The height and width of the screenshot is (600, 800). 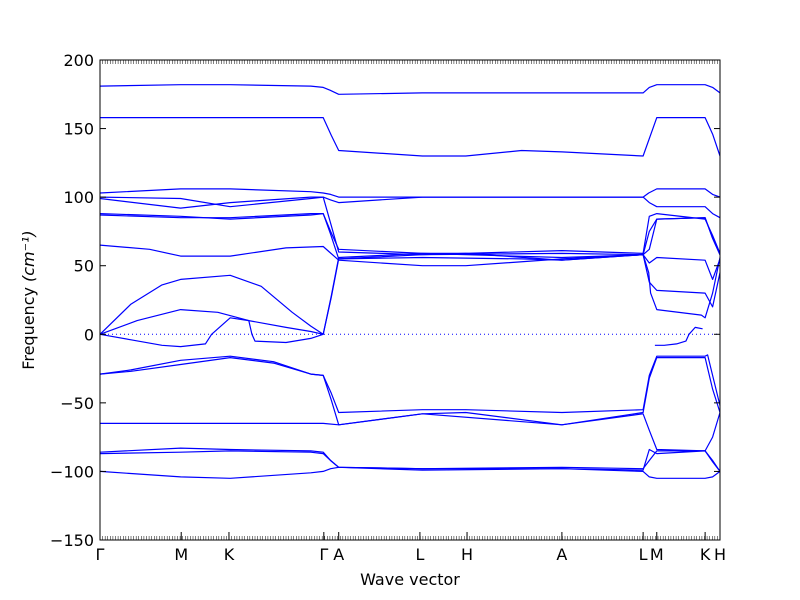 I want to click on y-tick-label: 0, so click(x=89, y=334).